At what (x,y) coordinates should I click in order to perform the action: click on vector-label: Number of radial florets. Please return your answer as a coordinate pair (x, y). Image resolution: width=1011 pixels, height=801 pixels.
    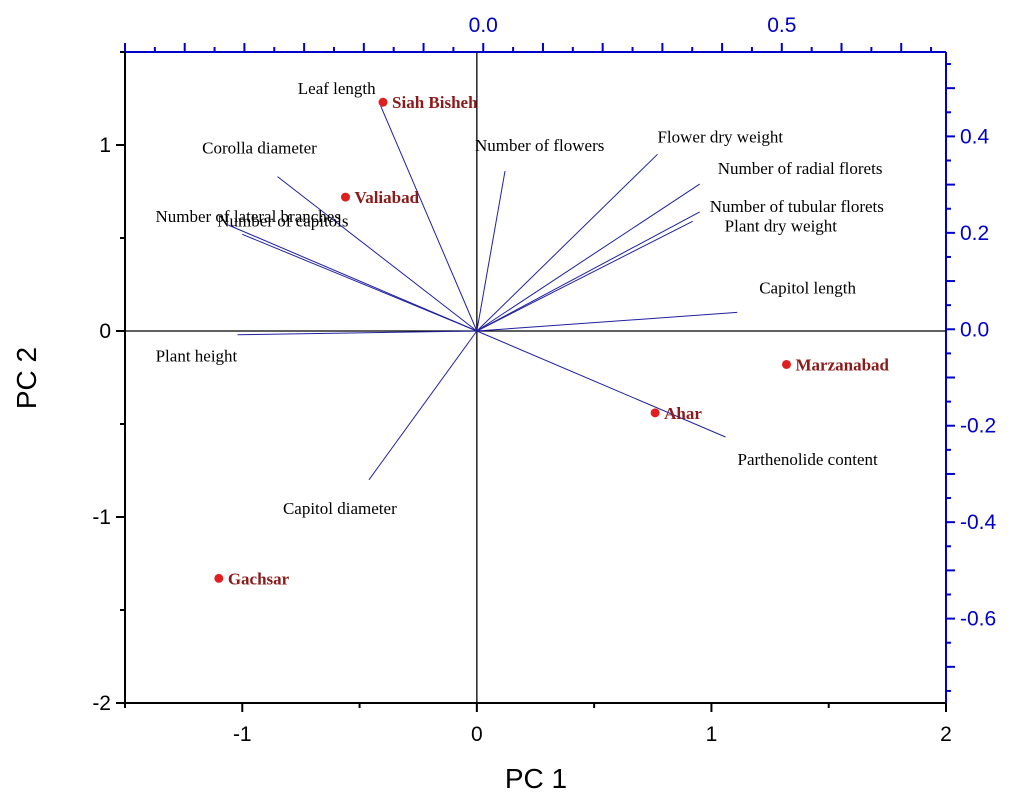
    Looking at the image, I should click on (800, 168).